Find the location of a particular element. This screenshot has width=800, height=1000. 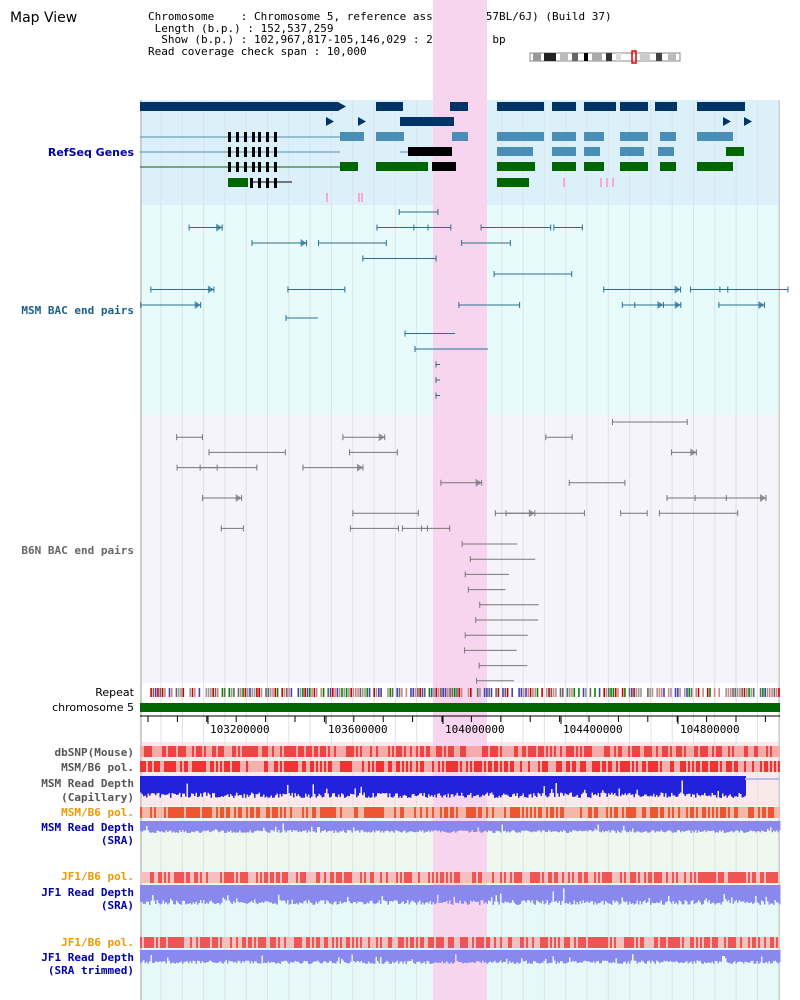

ideogram-band is located at coordinates (618, 57).